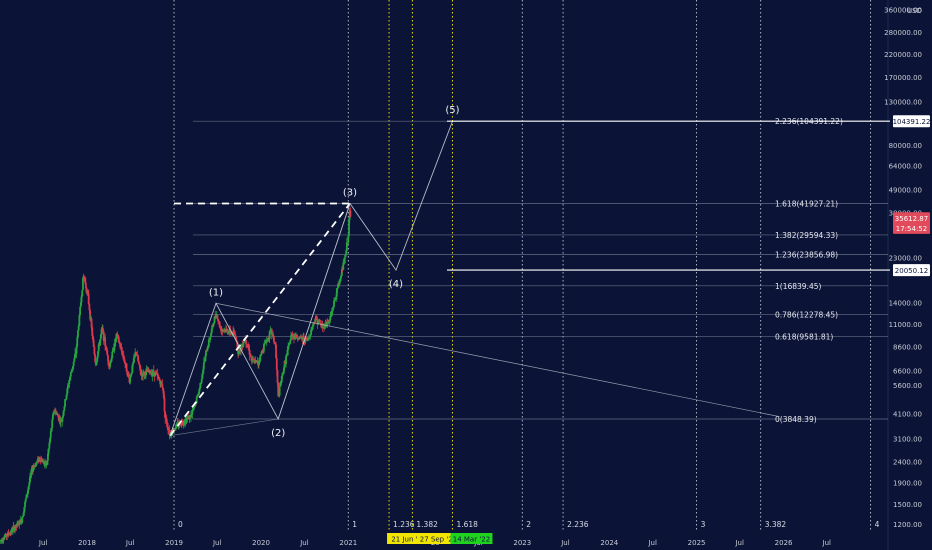 This screenshot has width=932, height=550. I want to click on time-fib-label: 1.618, so click(467, 524).